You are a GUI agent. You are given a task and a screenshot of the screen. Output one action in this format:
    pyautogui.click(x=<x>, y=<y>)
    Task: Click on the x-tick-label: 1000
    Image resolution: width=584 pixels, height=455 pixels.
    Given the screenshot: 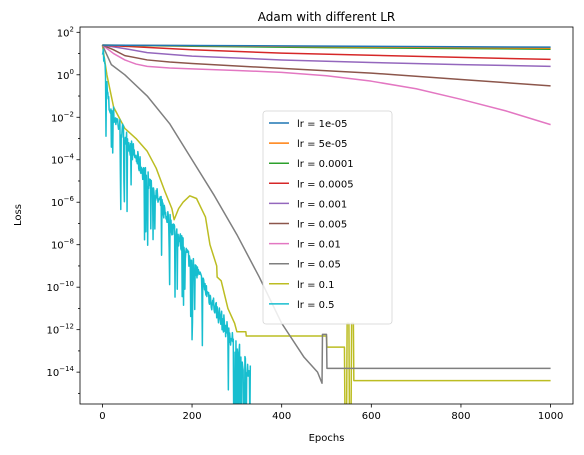 What is the action you would take?
    pyautogui.click(x=550, y=416)
    